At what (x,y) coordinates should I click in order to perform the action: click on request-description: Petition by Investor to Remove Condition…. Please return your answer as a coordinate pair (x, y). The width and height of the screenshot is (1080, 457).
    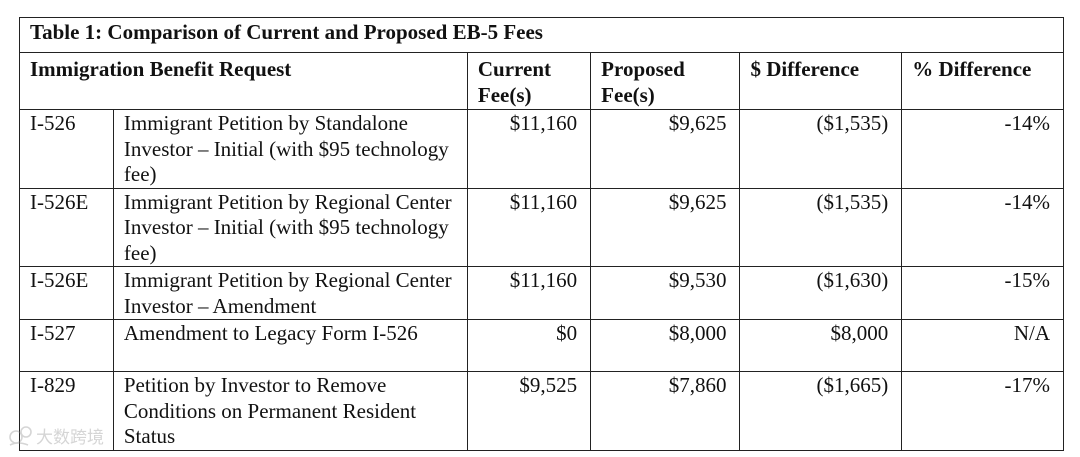
    Looking at the image, I should click on (290, 411).